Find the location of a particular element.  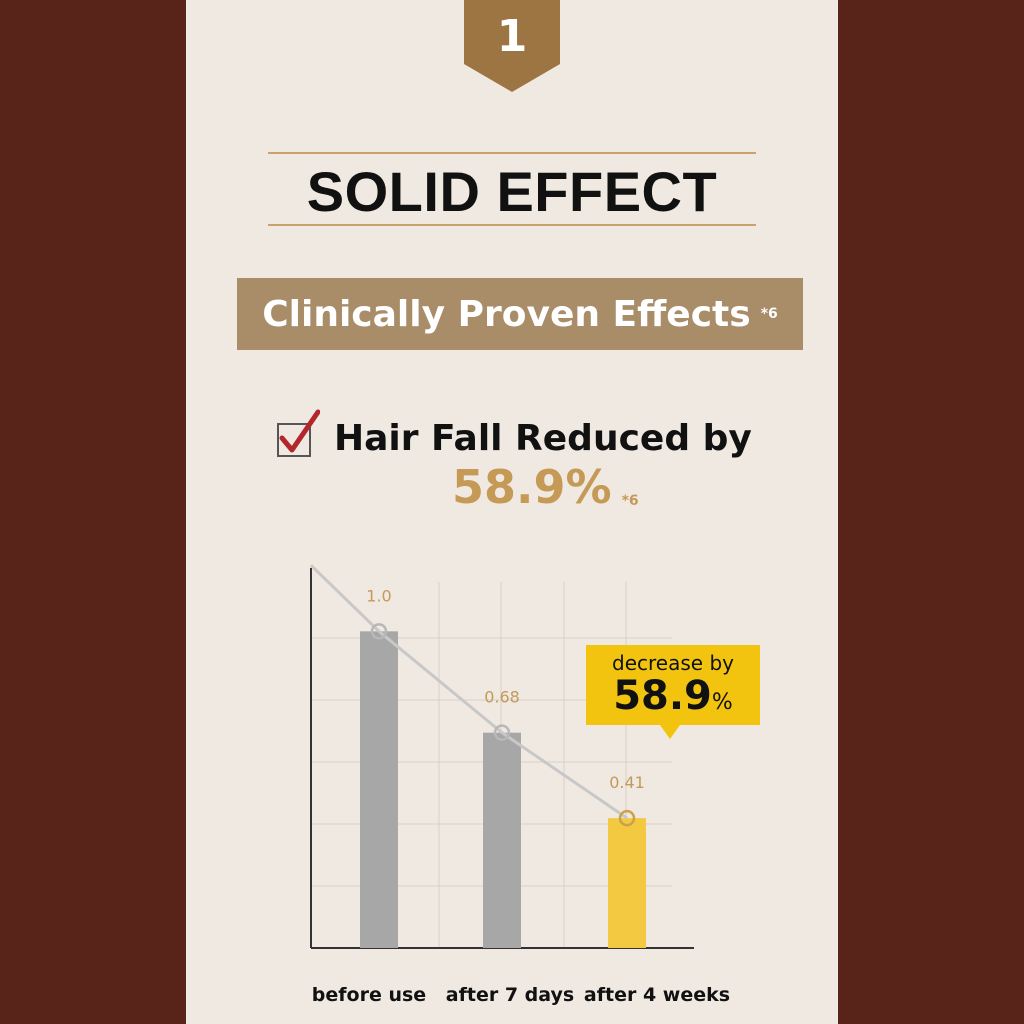

callout-value-row: 58.9% is located at coordinates (673, 699).